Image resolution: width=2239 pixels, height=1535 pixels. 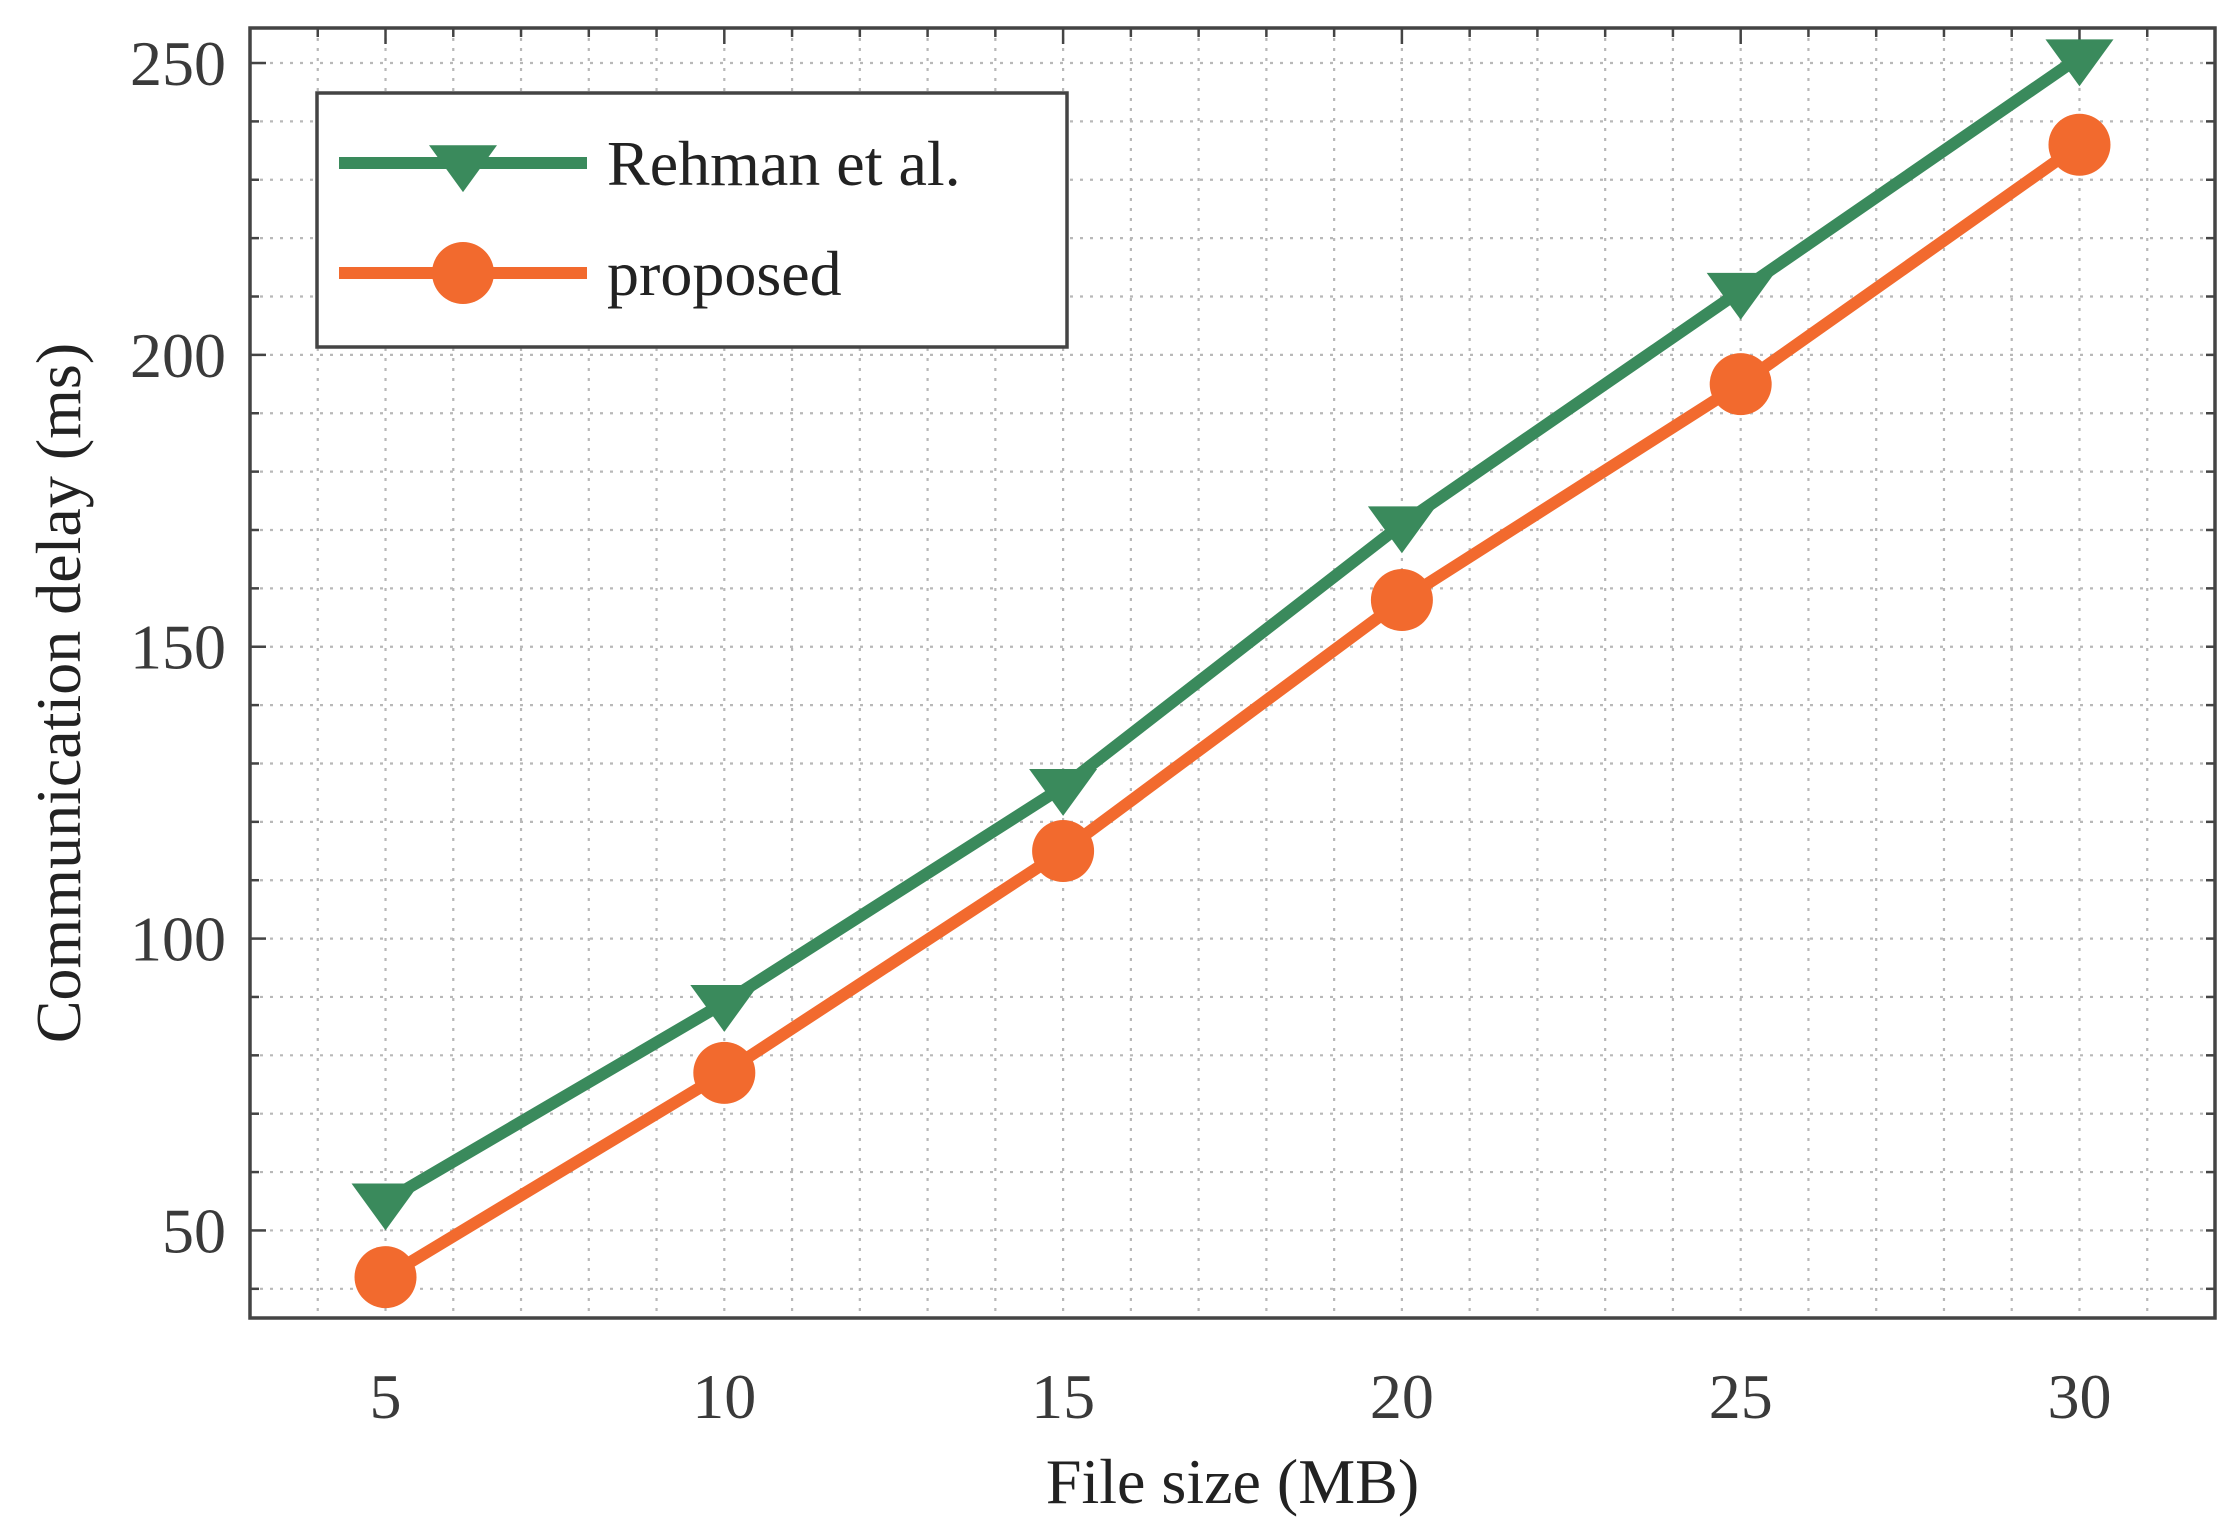 What do you see at coordinates (2079, 1396) in the screenshot?
I see `x-tick-label: 30` at bounding box center [2079, 1396].